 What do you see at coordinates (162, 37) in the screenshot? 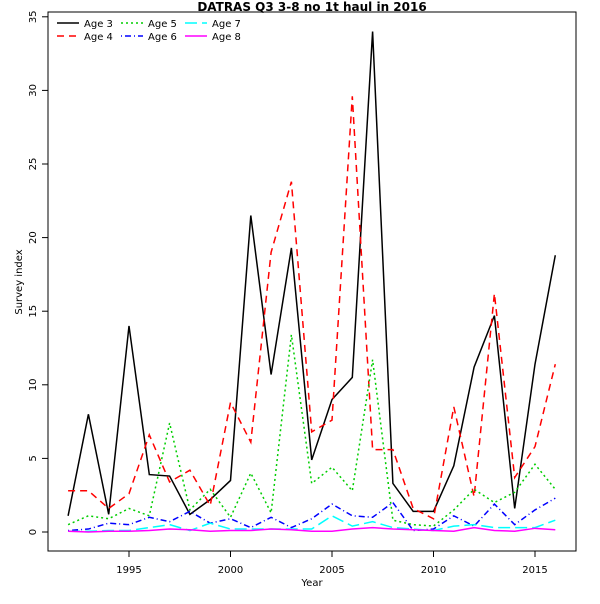
I see `legend-label: Age 6` at bounding box center [162, 37].